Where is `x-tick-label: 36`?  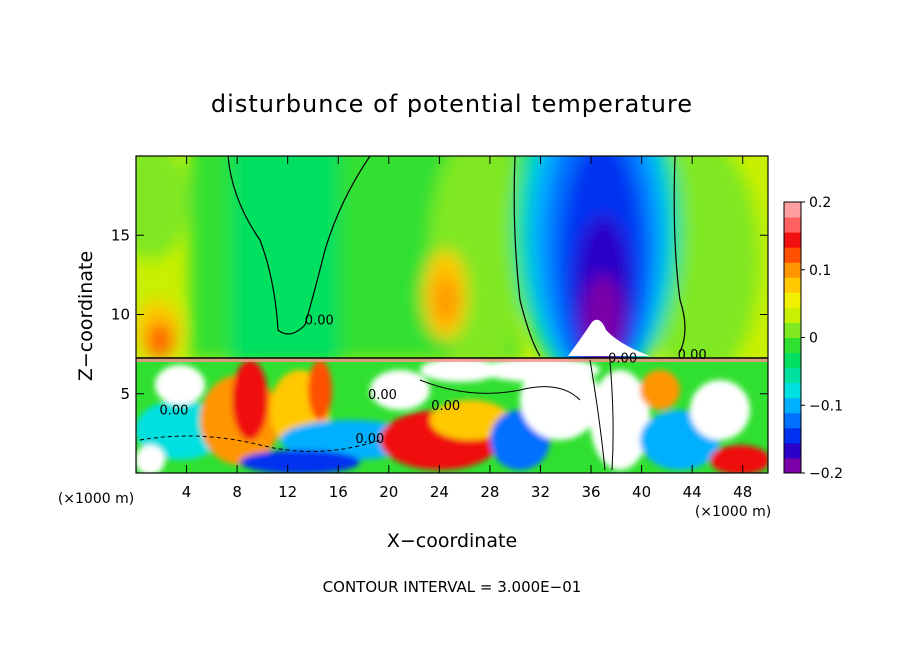
x-tick-label: 36 is located at coordinates (590, 492).